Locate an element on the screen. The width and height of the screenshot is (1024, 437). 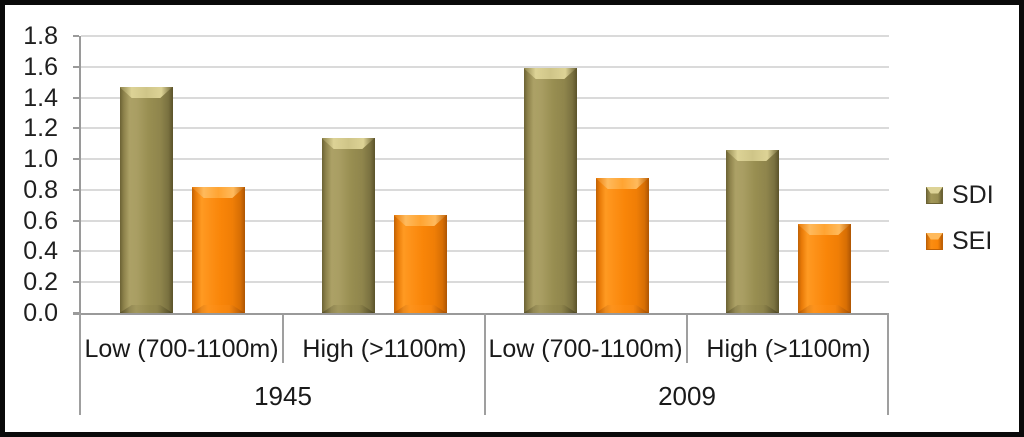
x-axis-line is located at coordinates (481, 314).